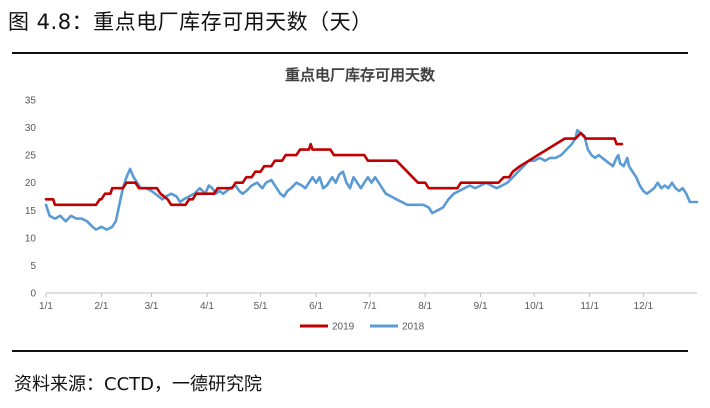  Describe the element at coordinates (31, 211) in the screenshot. I see `y-tick-label: 15` at that location.